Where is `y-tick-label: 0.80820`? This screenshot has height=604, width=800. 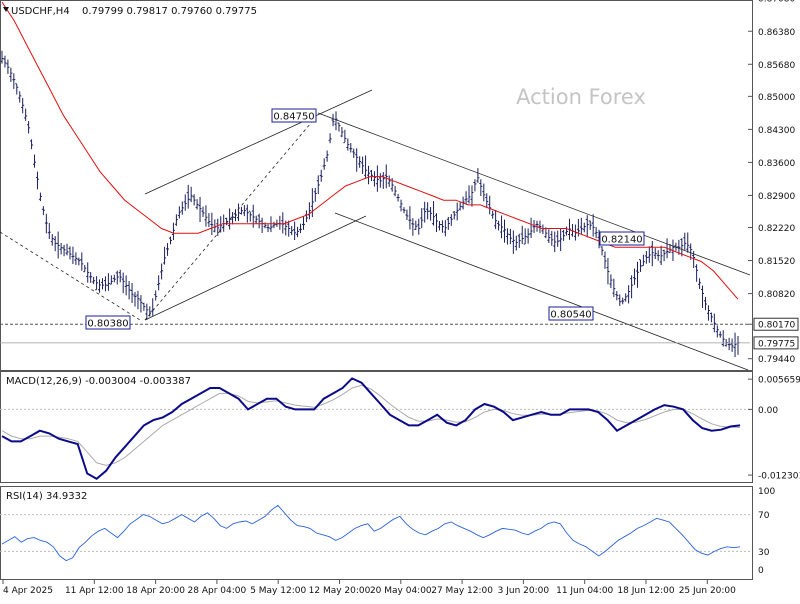
y-tick-label: 0.80820 is located at coordinates (776, 295).